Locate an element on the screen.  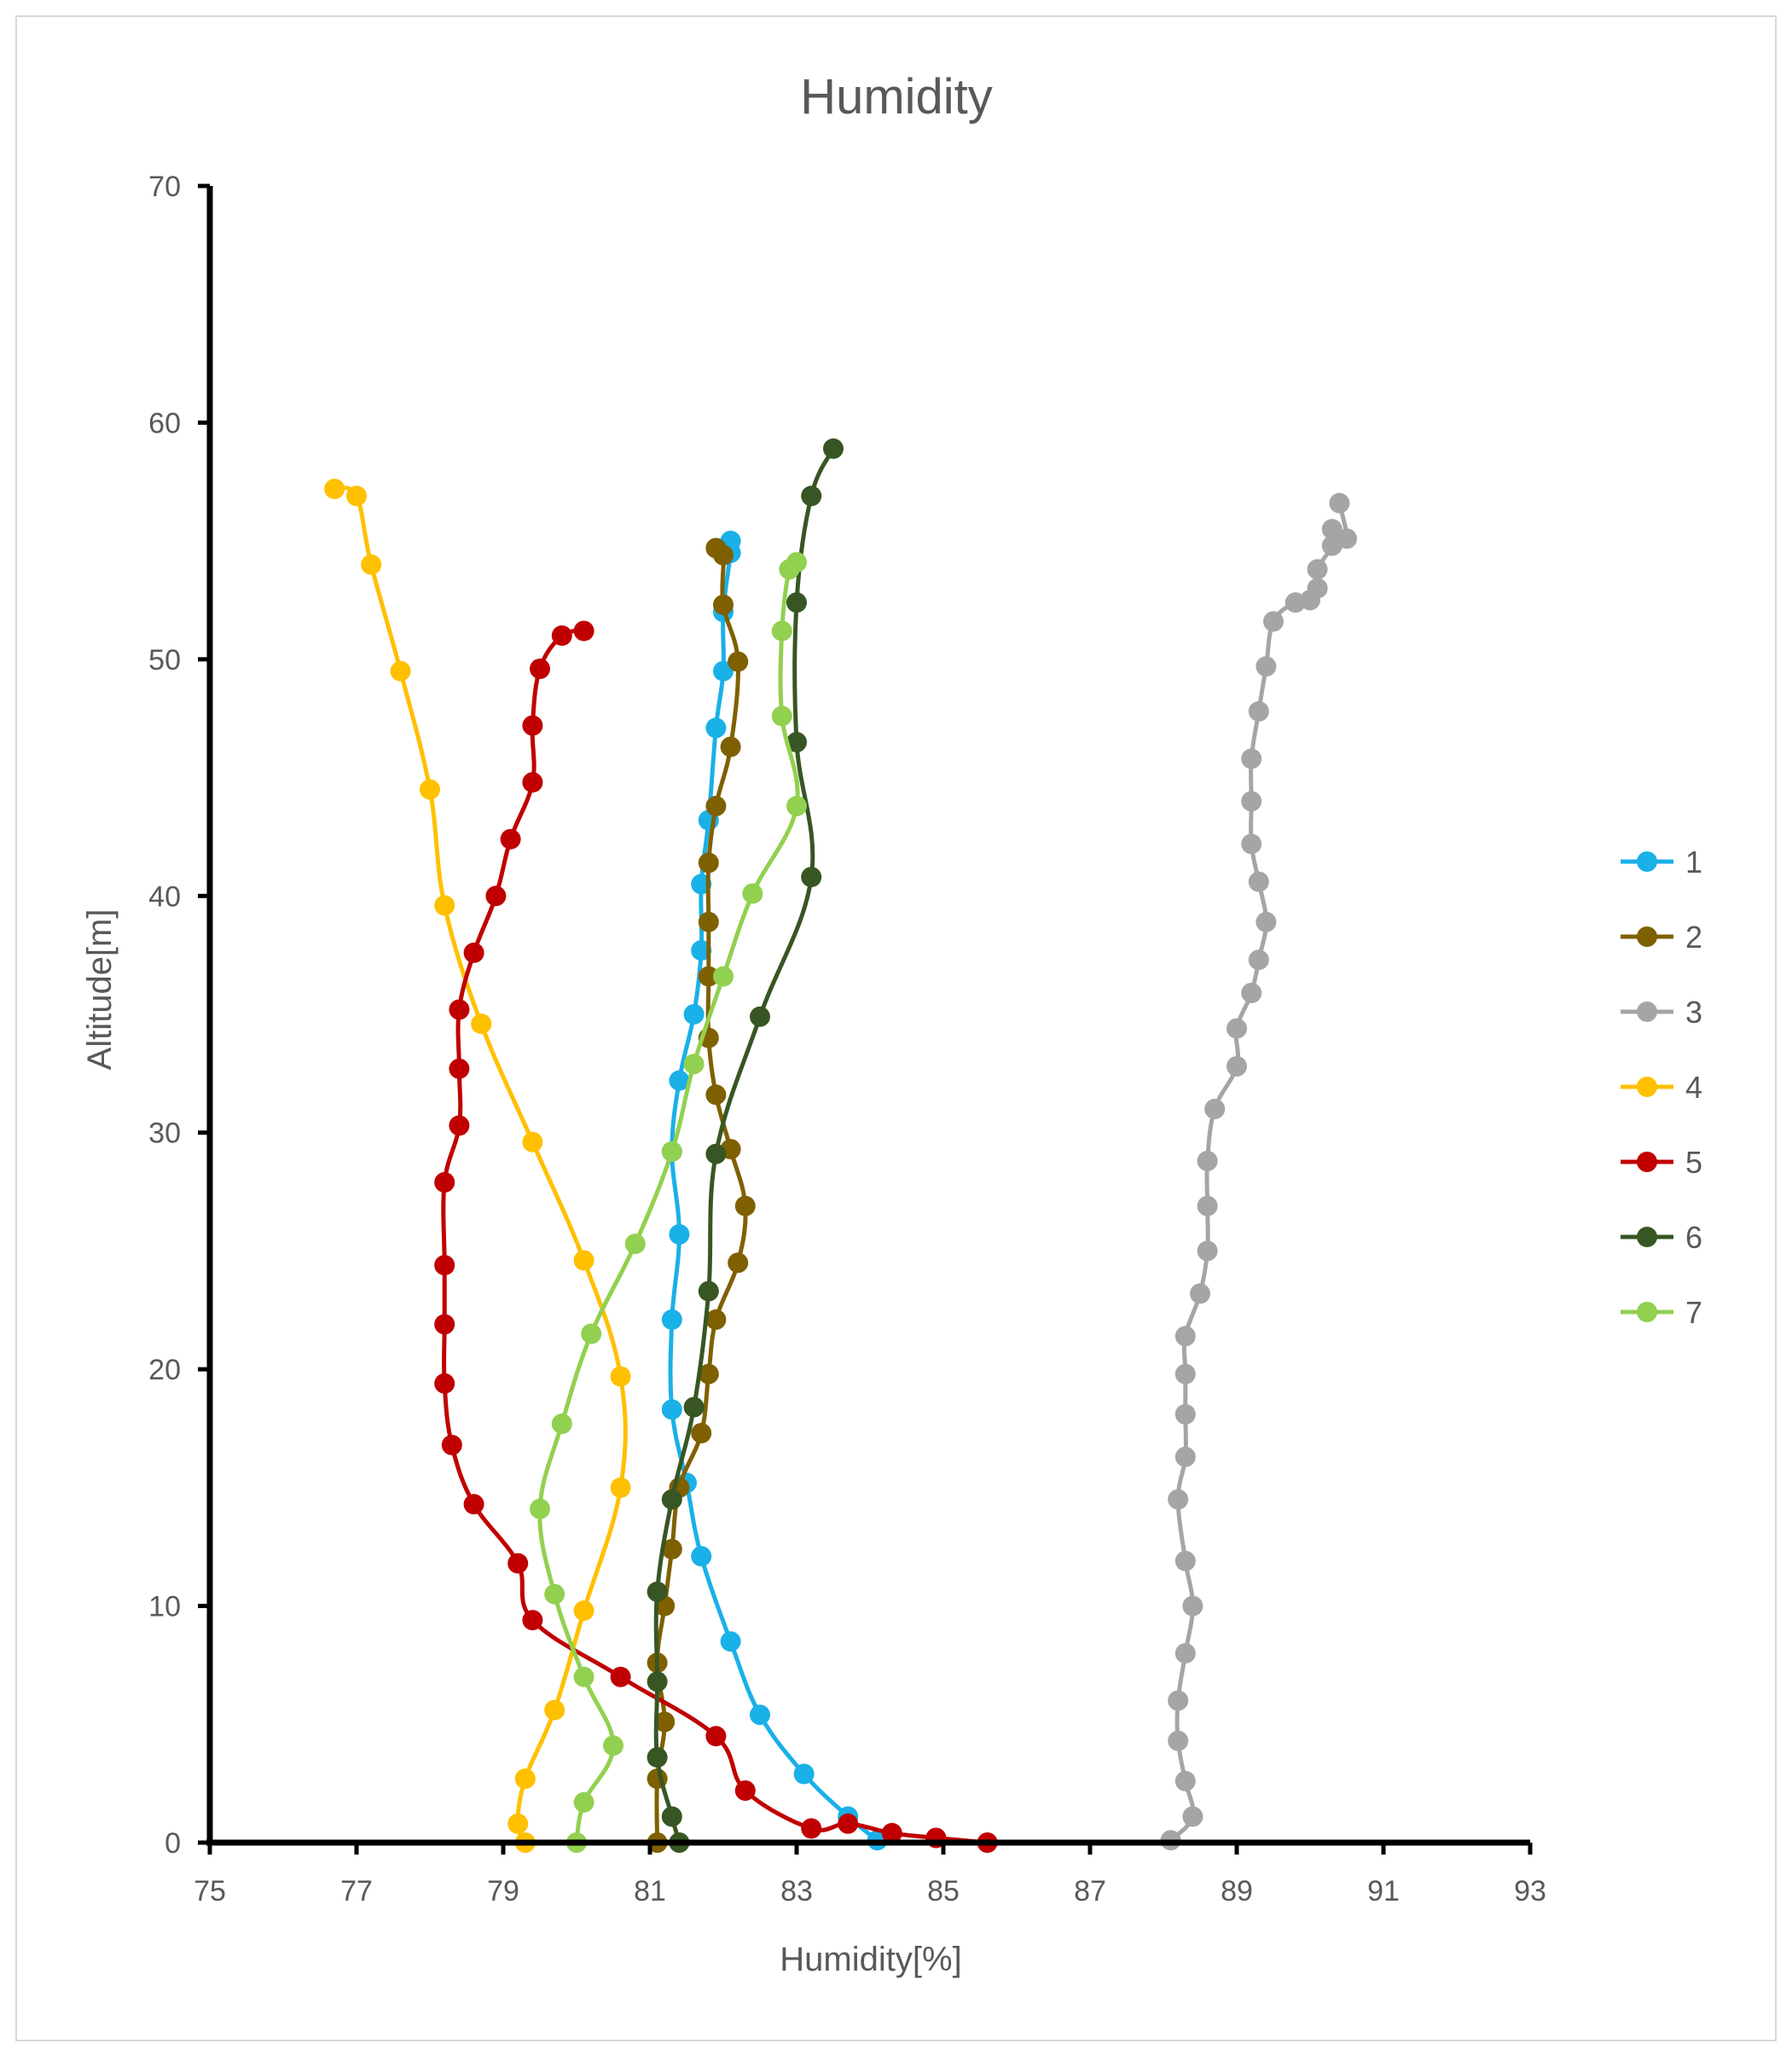
x-tick-label: 87 is located at coordinates (1090, 1891).